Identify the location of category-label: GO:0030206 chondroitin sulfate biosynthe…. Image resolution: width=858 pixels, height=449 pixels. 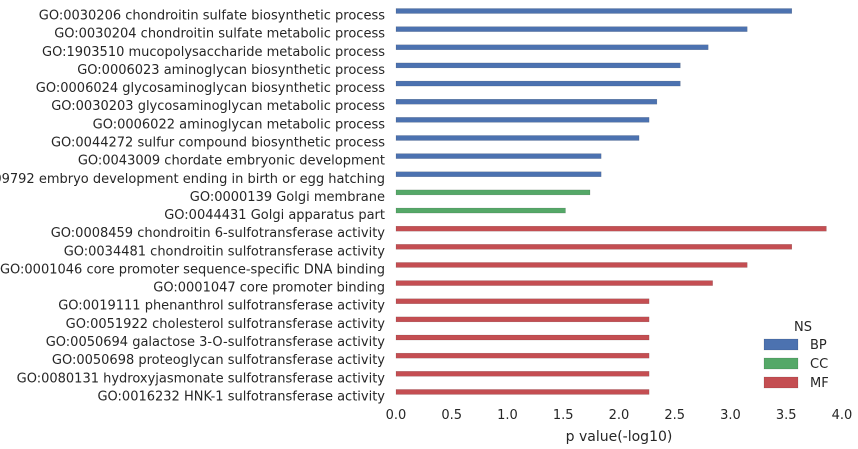
(212, 16).